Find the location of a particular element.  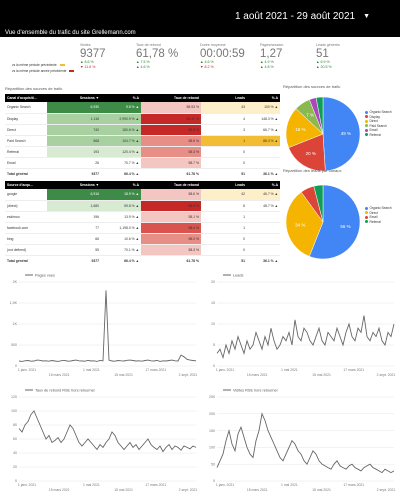

y-tick-label: 60 is located at coordinates (15, 439).